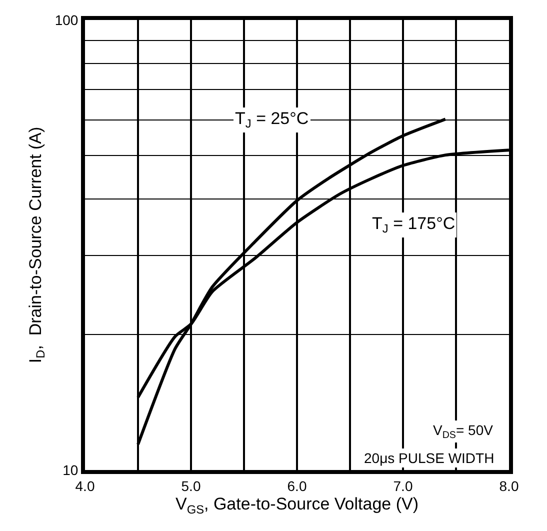 The image size is (547, 531). I want to click on x-tick-label: 5.0, so click(191, 486).